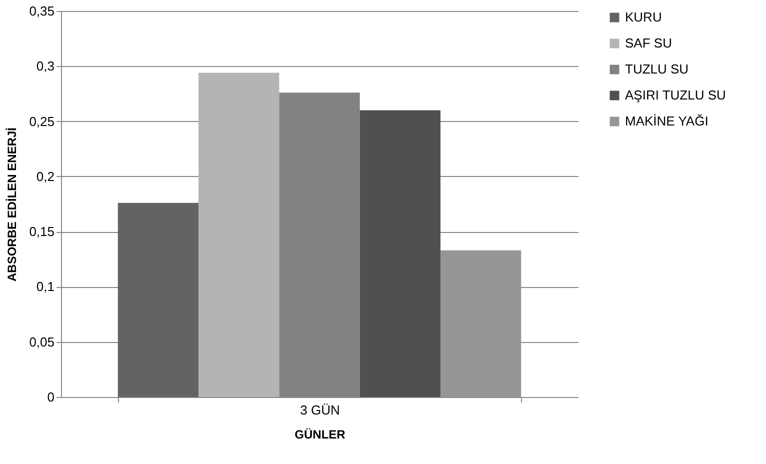 Image resolution: width=766 pixels, height=464 pixels. I want to click on x-tick-label: 3 GÜN, so click(320, 410).